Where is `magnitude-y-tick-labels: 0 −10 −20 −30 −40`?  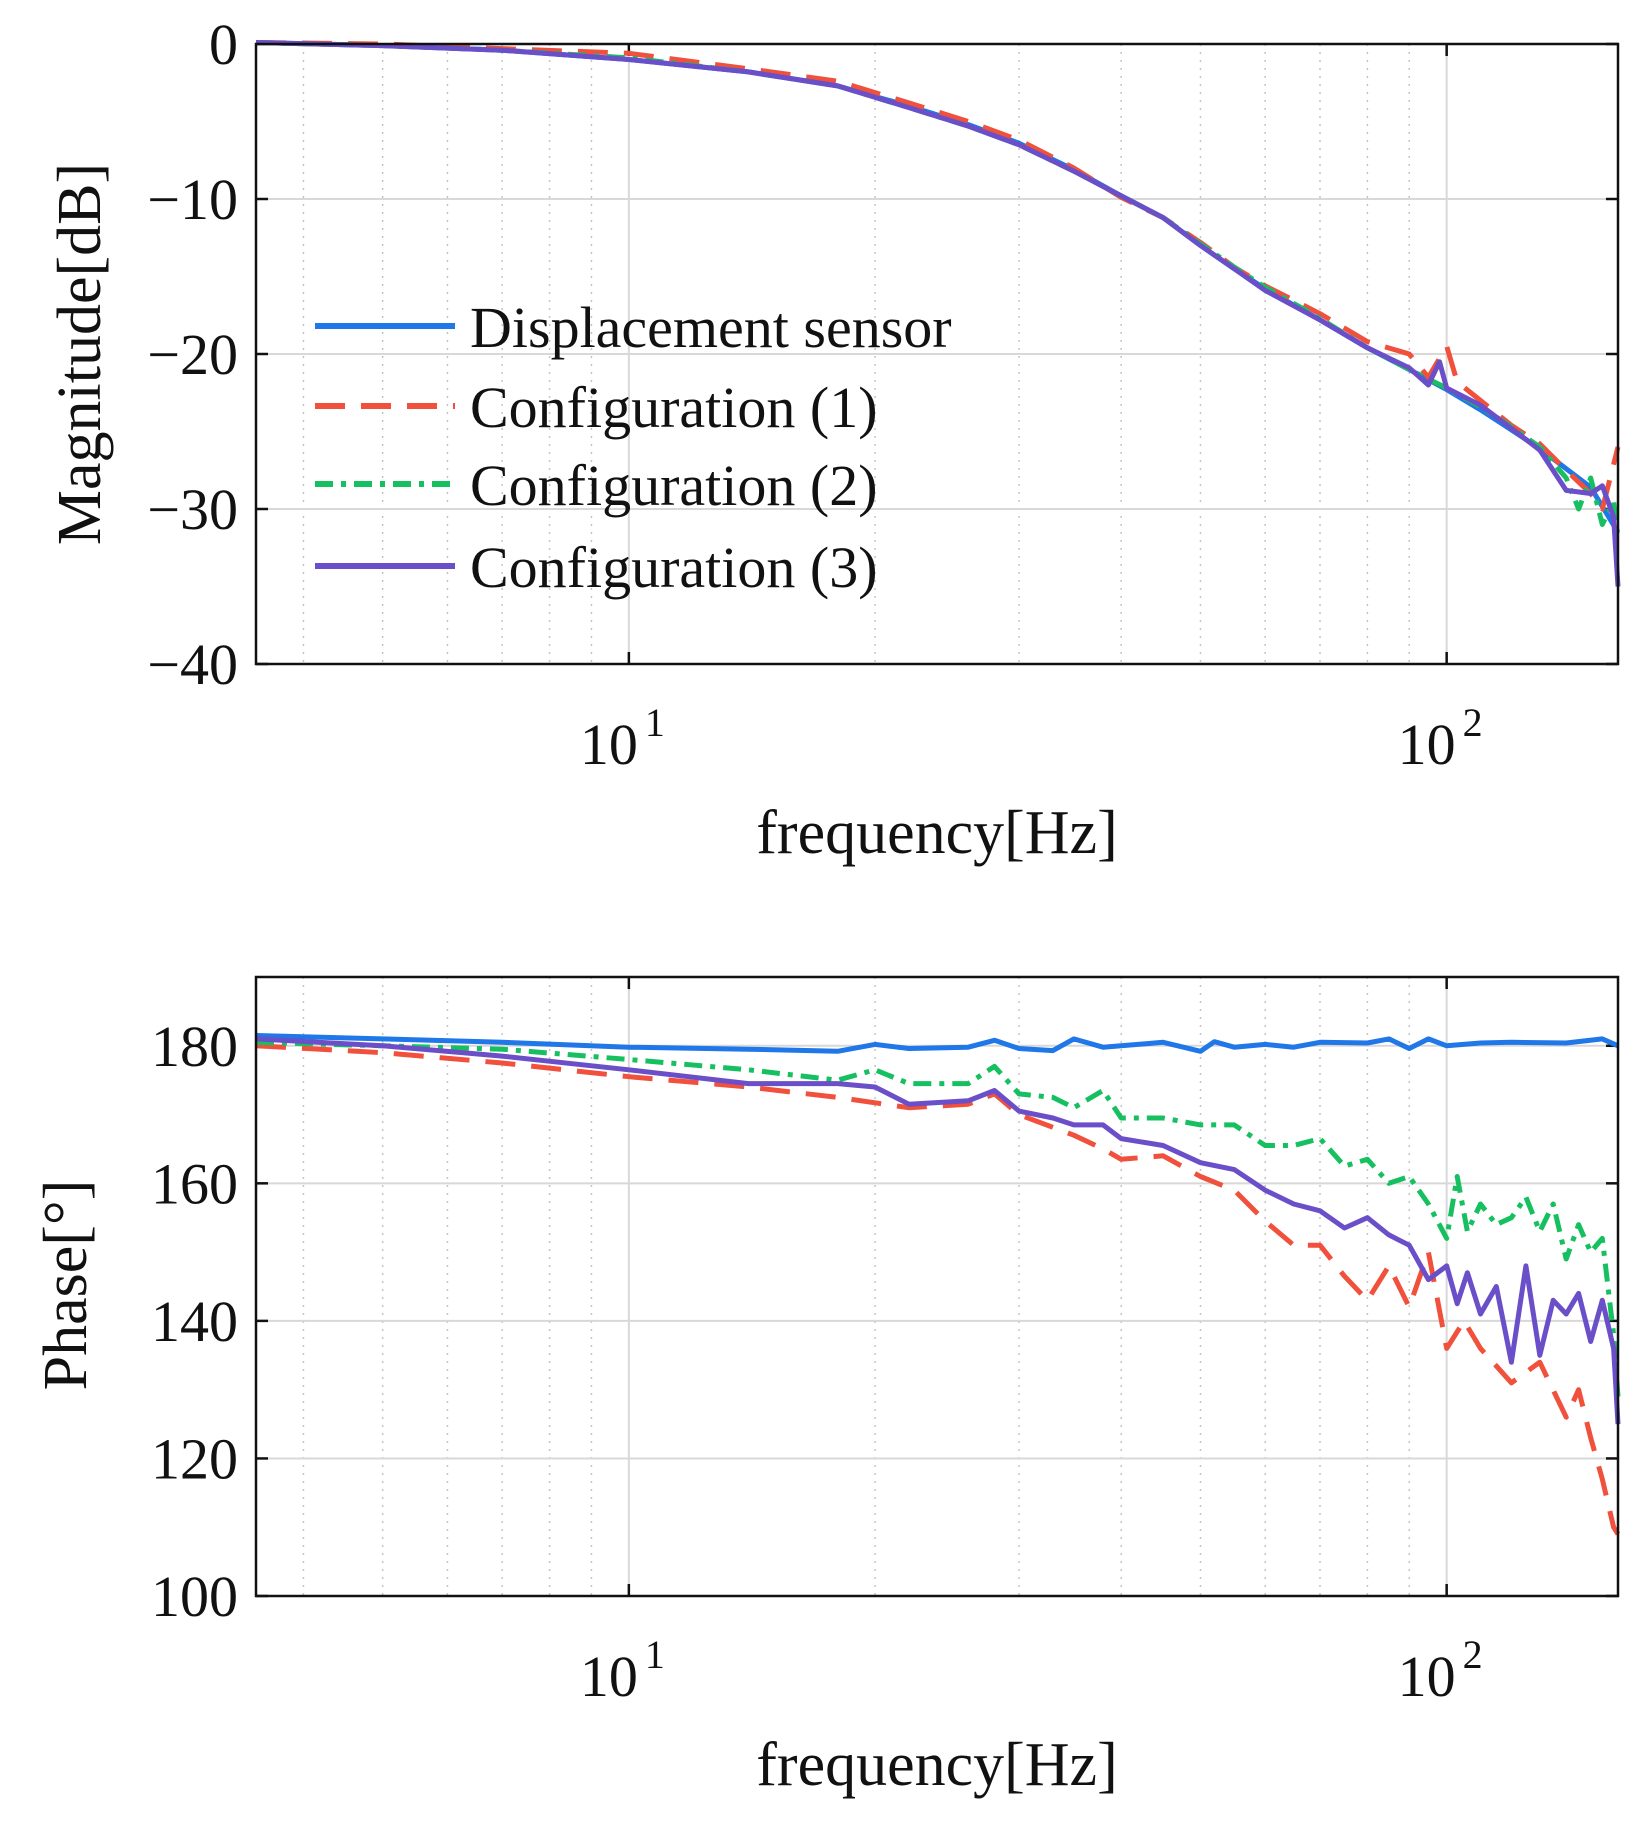 magnitude-y-tick-labels: 0 −10 −20 −30 −40 is located at coordinates (192, 354).